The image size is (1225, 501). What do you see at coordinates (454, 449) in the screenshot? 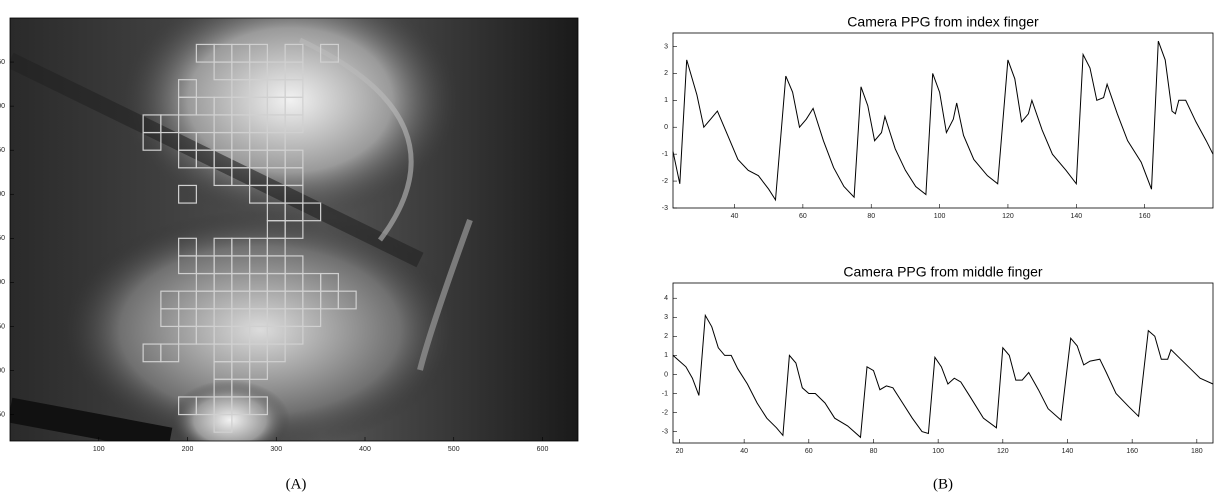
I see `x-tick-label: 500` at bounding box center [454, 449].